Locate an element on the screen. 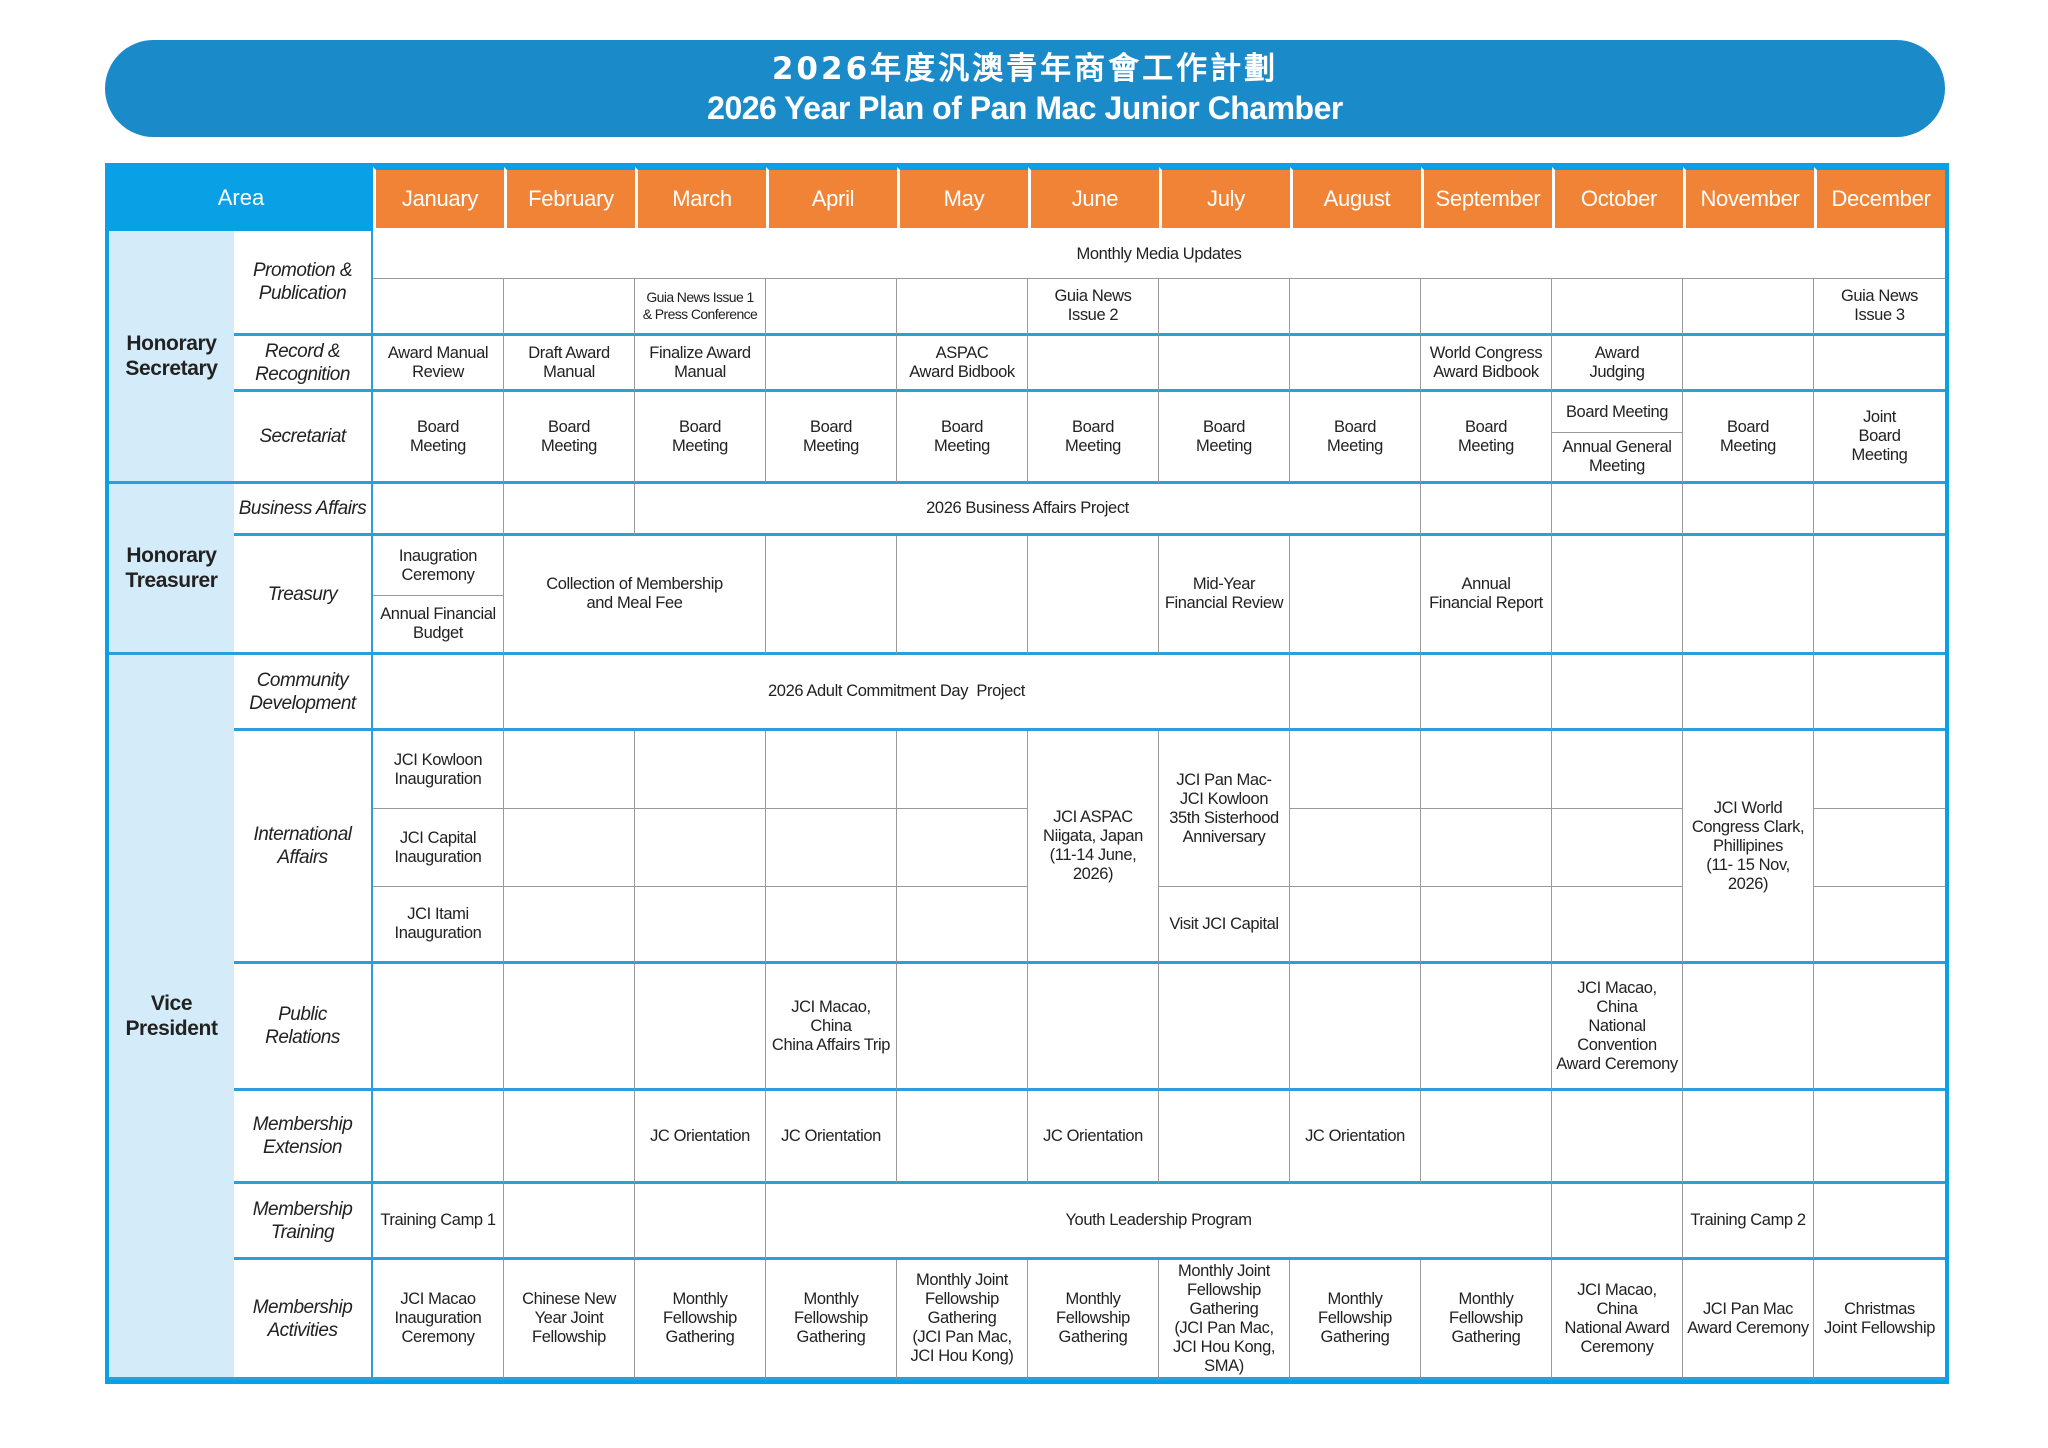 The width and height of the screenshot is (2048, 1448). event-cell: Monthly Media Updates is located at coordinates (1159, 255).